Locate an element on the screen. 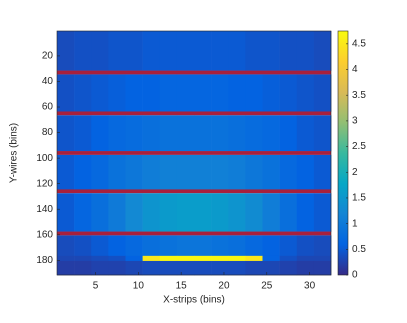 The height and width of the screenshot is (323, 407). x-tick-label: 25 is located at coordinates (267, 286).